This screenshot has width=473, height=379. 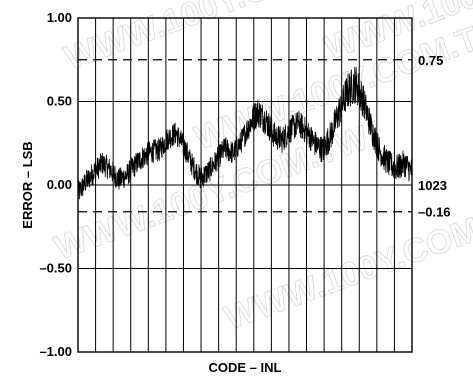 I want to click on y-tick-label: 1.00, so click(x=59, y=17).